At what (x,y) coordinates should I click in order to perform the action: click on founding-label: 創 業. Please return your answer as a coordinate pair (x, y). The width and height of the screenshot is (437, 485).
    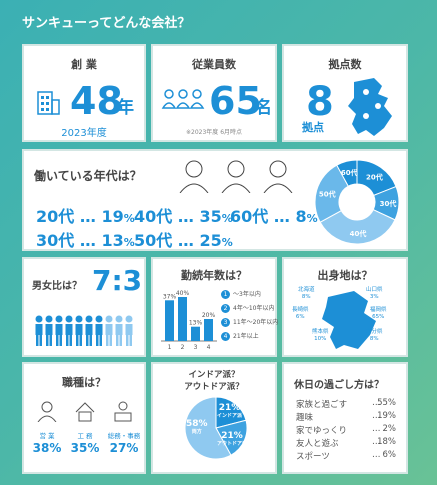
    Looking at the image, I should click on (84, 64).